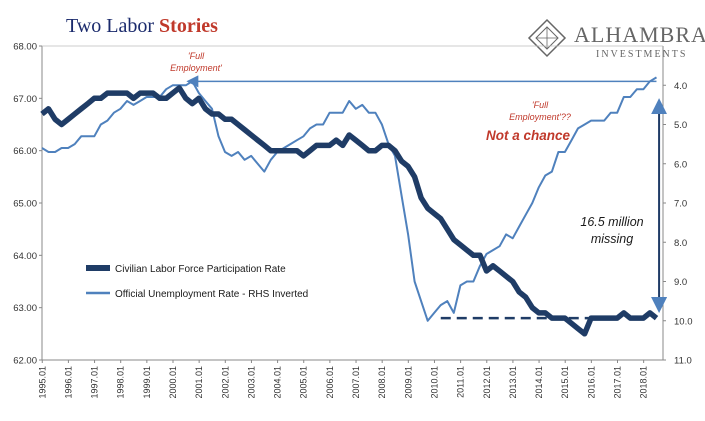 This screenshot has width=705, height=421. I want to click on logo-diamond-icon, so click(547, 38).